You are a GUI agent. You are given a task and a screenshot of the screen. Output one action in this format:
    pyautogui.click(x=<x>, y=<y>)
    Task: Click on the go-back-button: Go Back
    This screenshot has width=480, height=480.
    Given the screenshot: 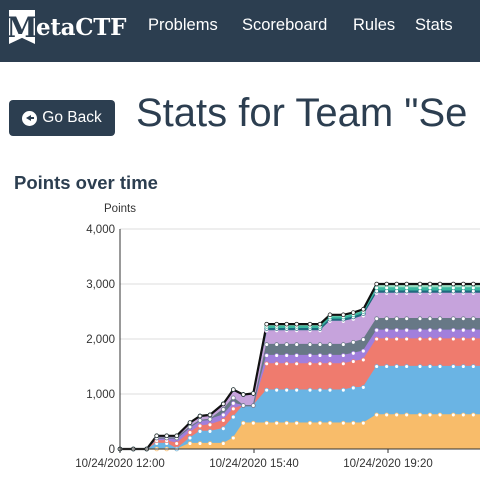 What is the action you would take?
    pyautogui.click(x=62, y=118)
    